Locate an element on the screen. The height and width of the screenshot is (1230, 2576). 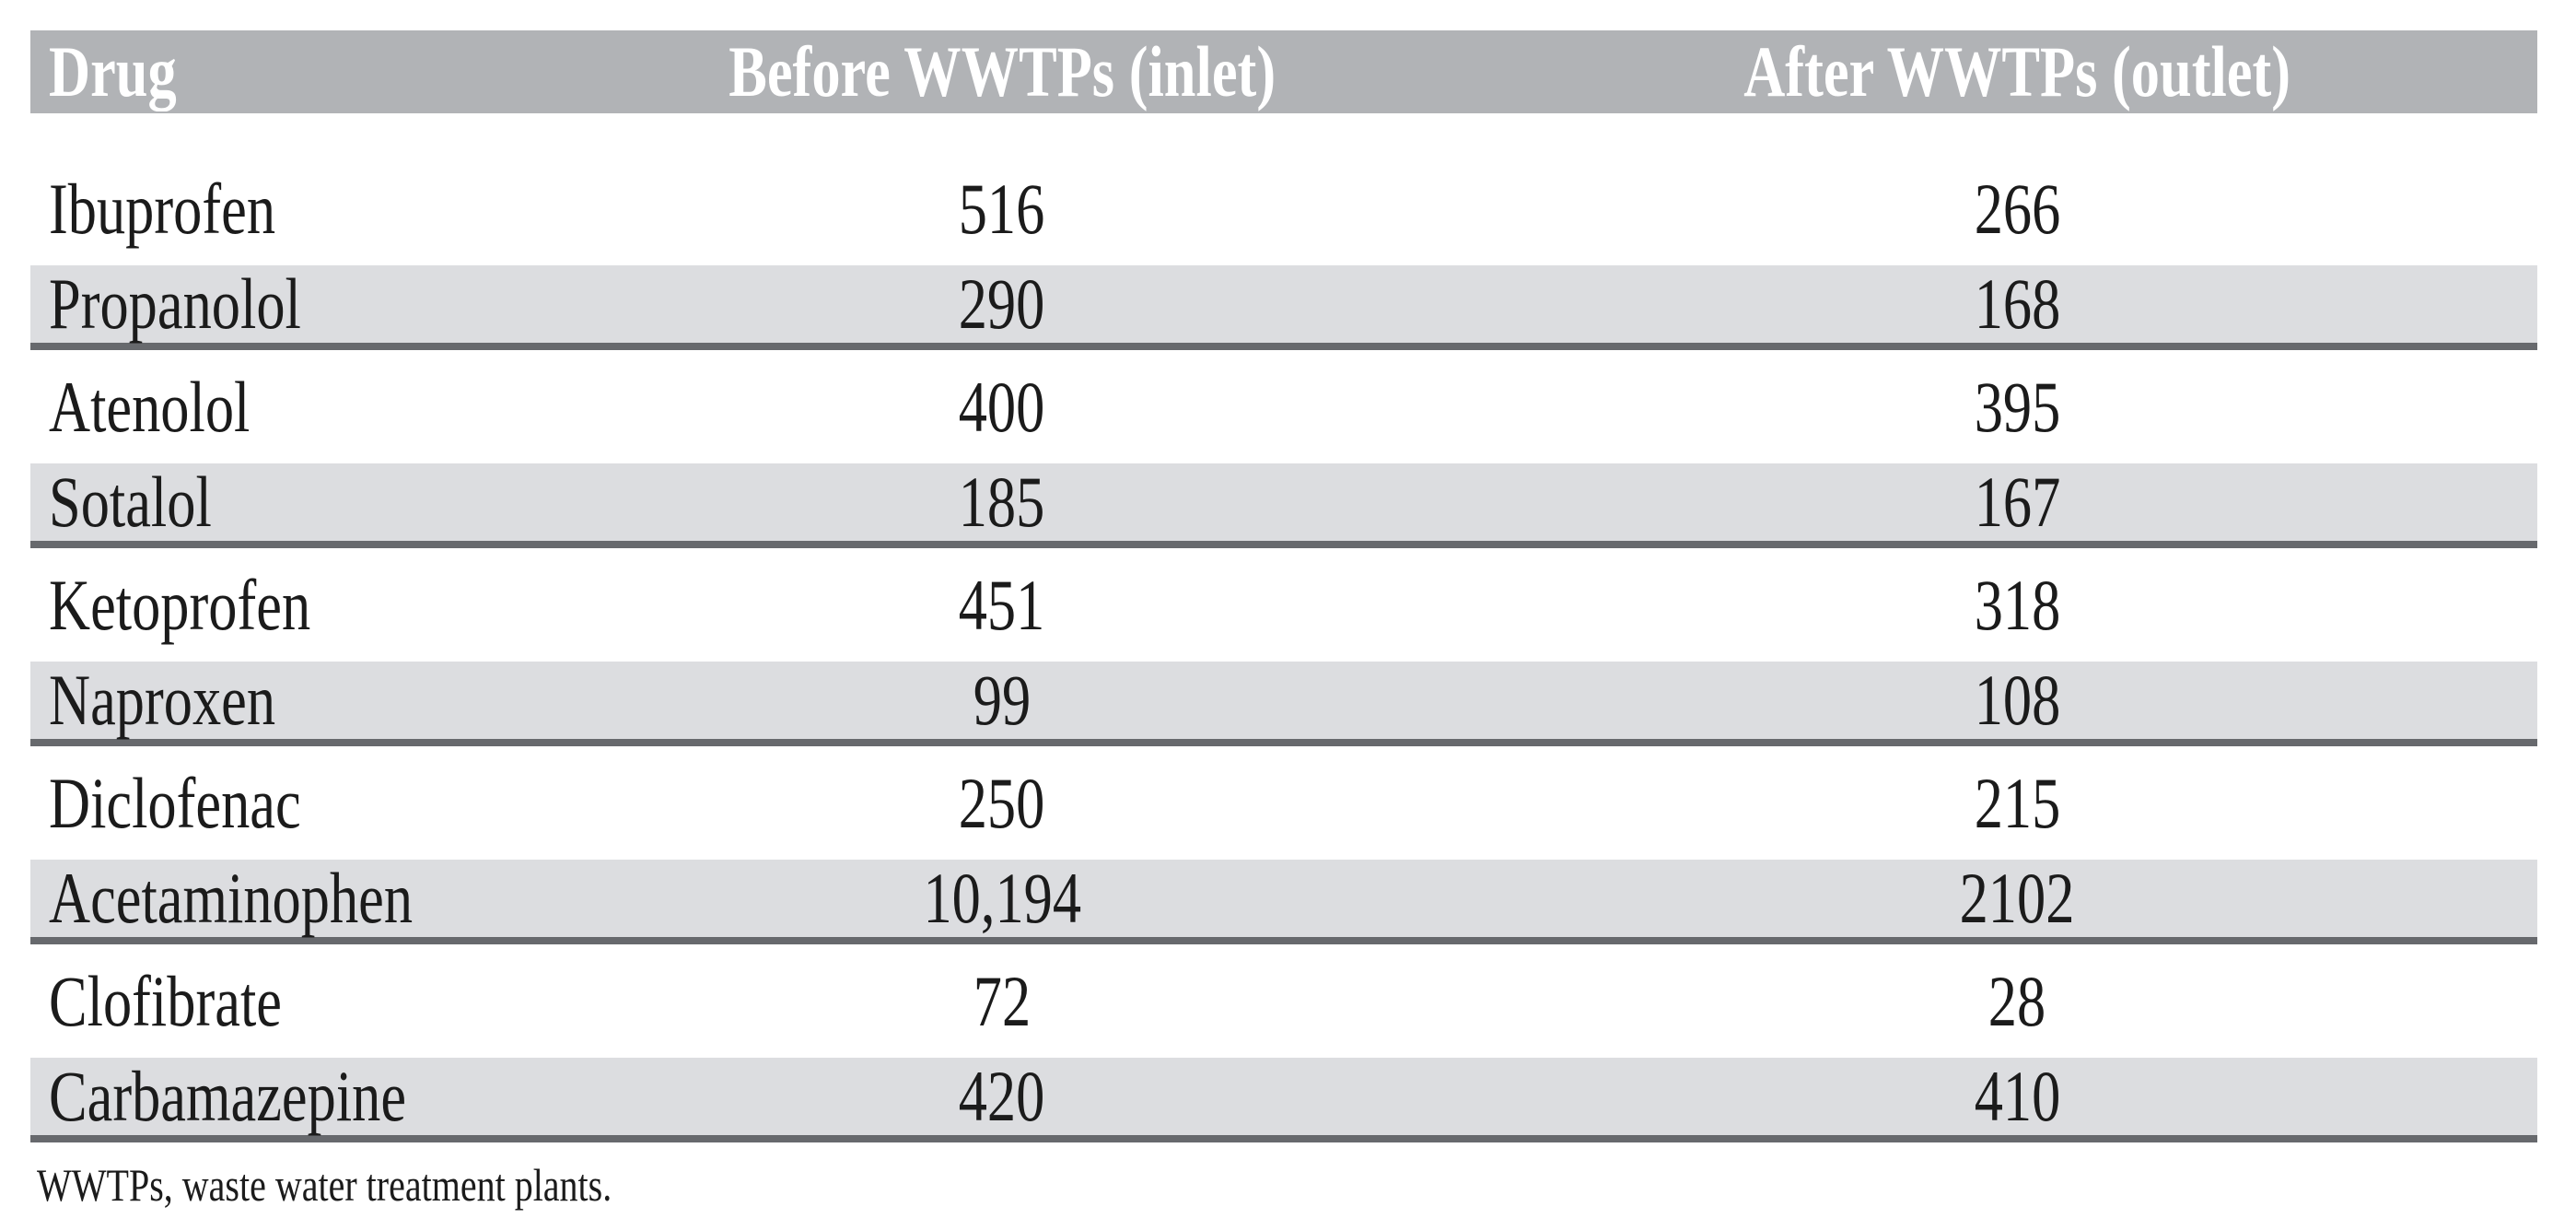
outlet-value-cell: 266 is located at coordinates (2017, 209).